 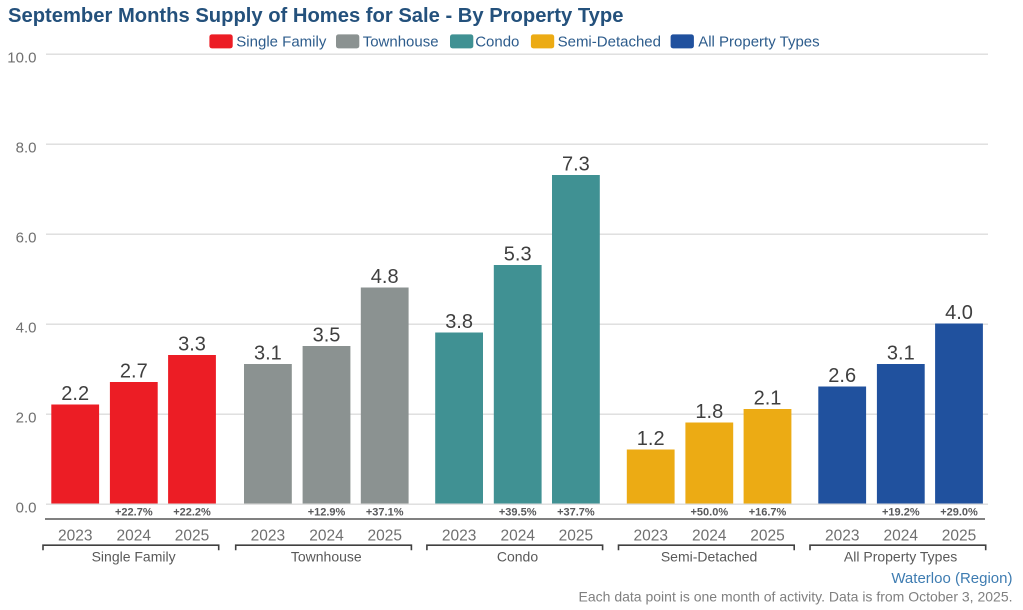 What do you see at coordinates (26, 237) in the screenshot?
I see `svg-text: 6.0` at bounding box center [26, 237].